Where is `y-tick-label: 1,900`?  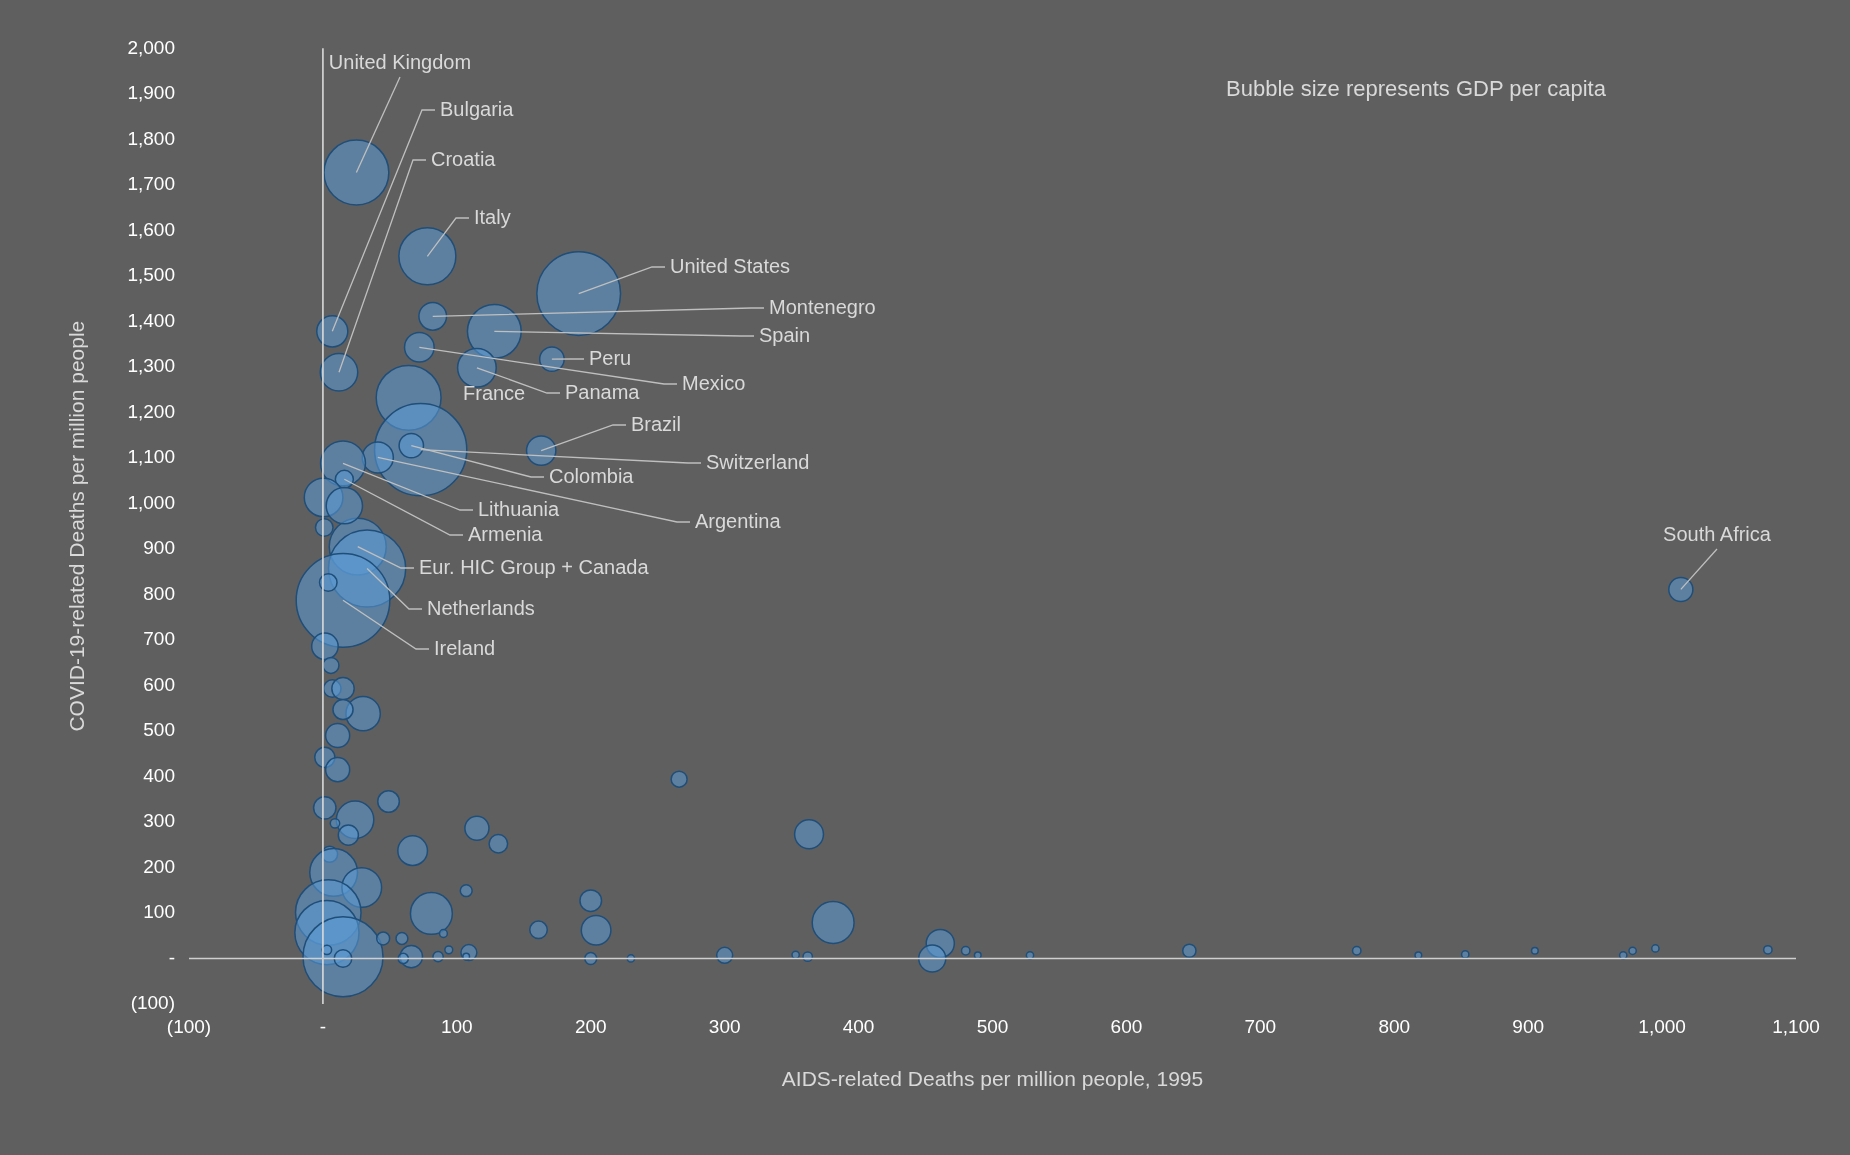 y-tick-label: 1,900 is located at coordinates (151, 93).